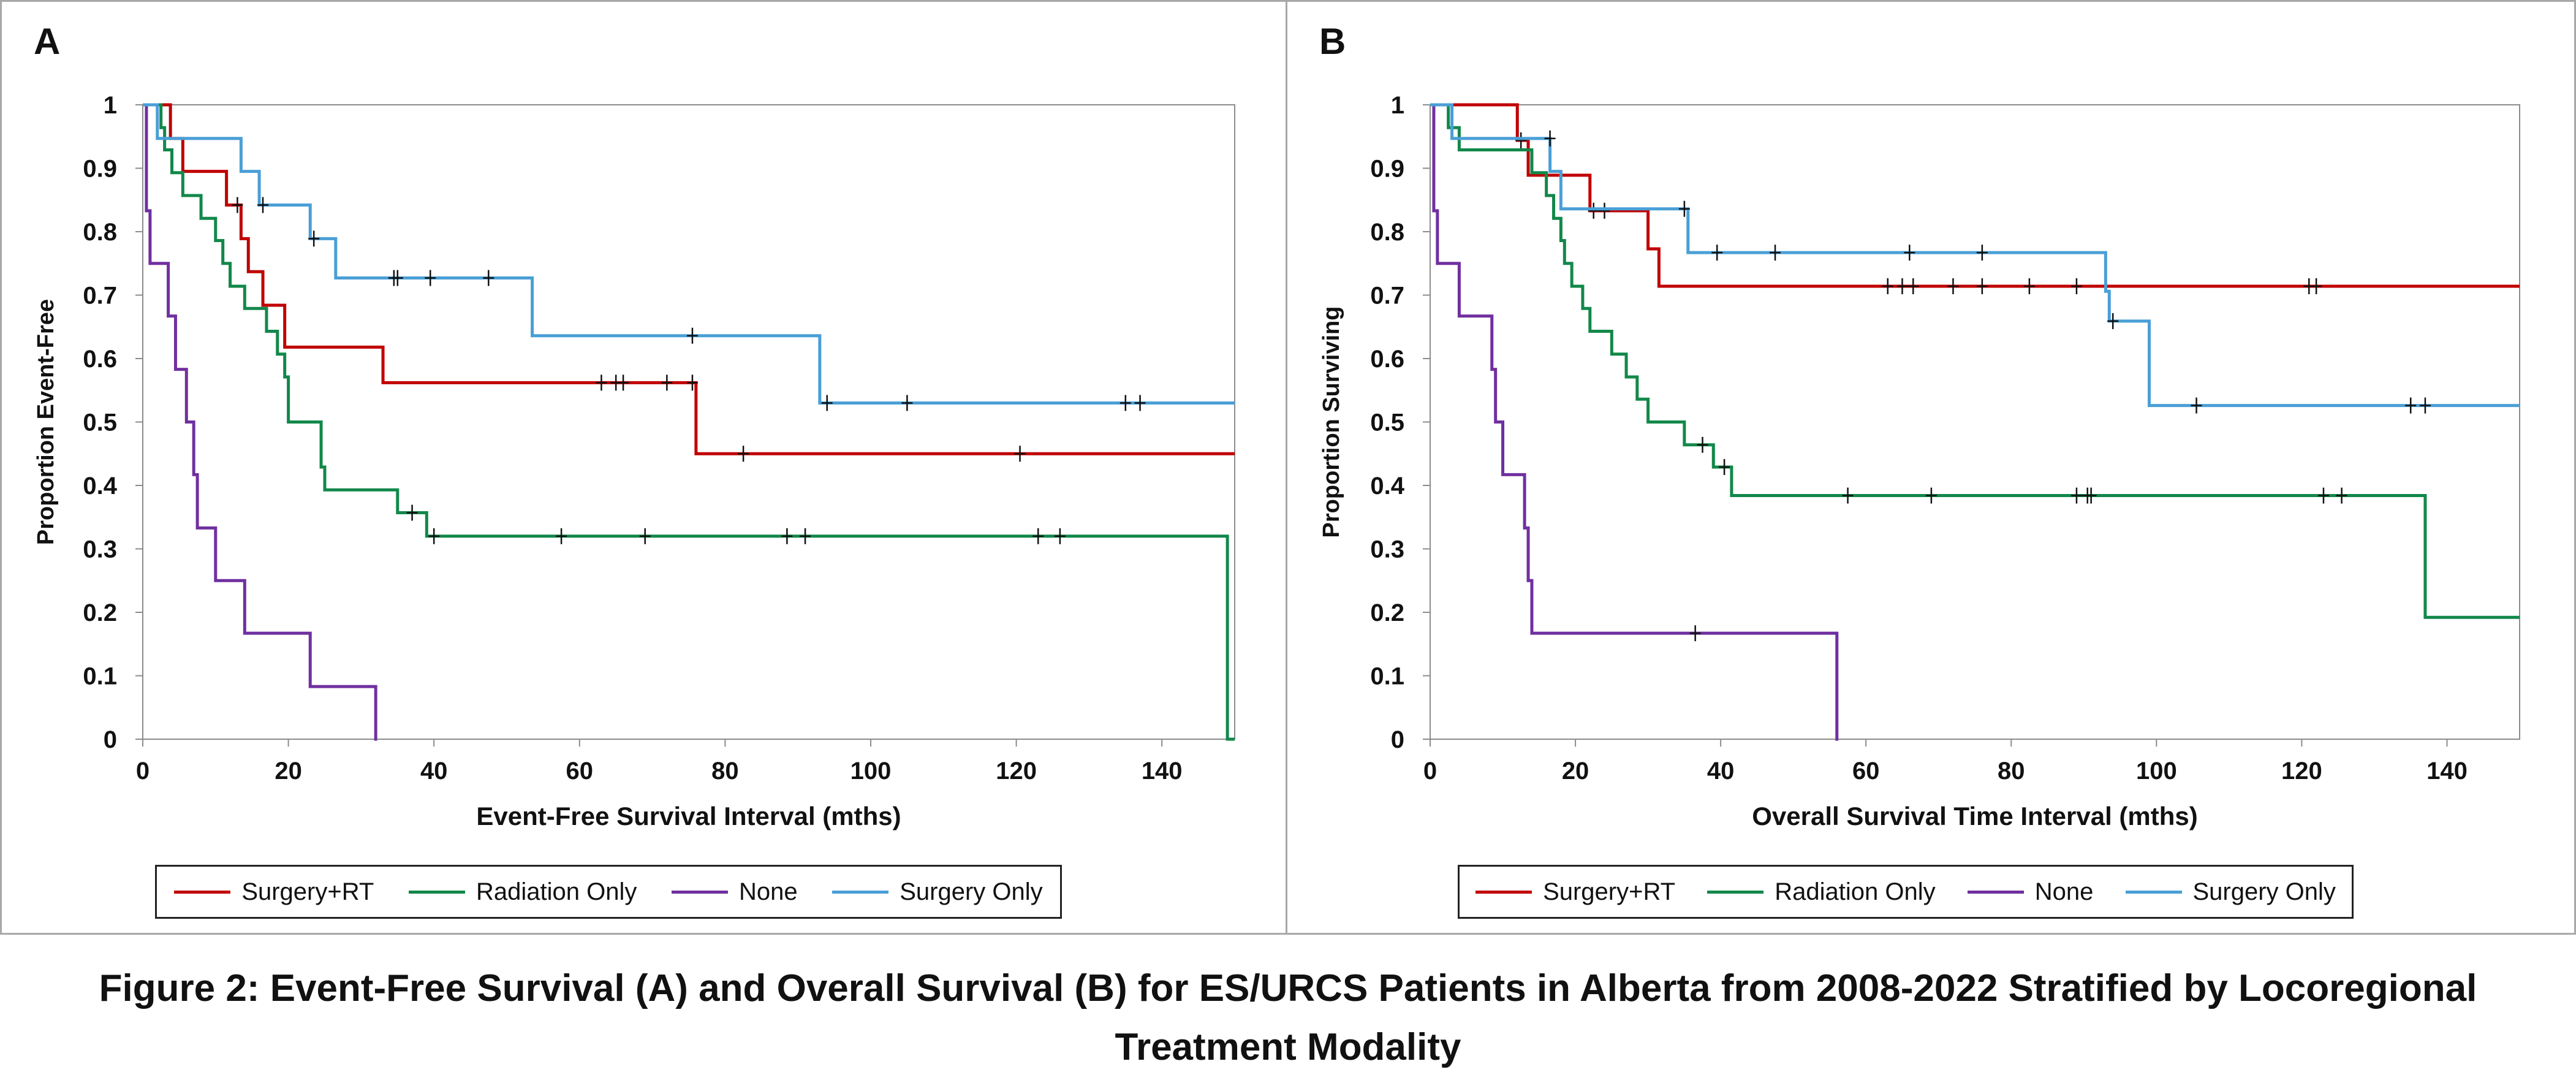 This screenshot has width=2576, height=1091. What do you see at coordinates (47, 41) in the screenshot?
I see `panel-a-letter: A` at bounding box center [47, 41].